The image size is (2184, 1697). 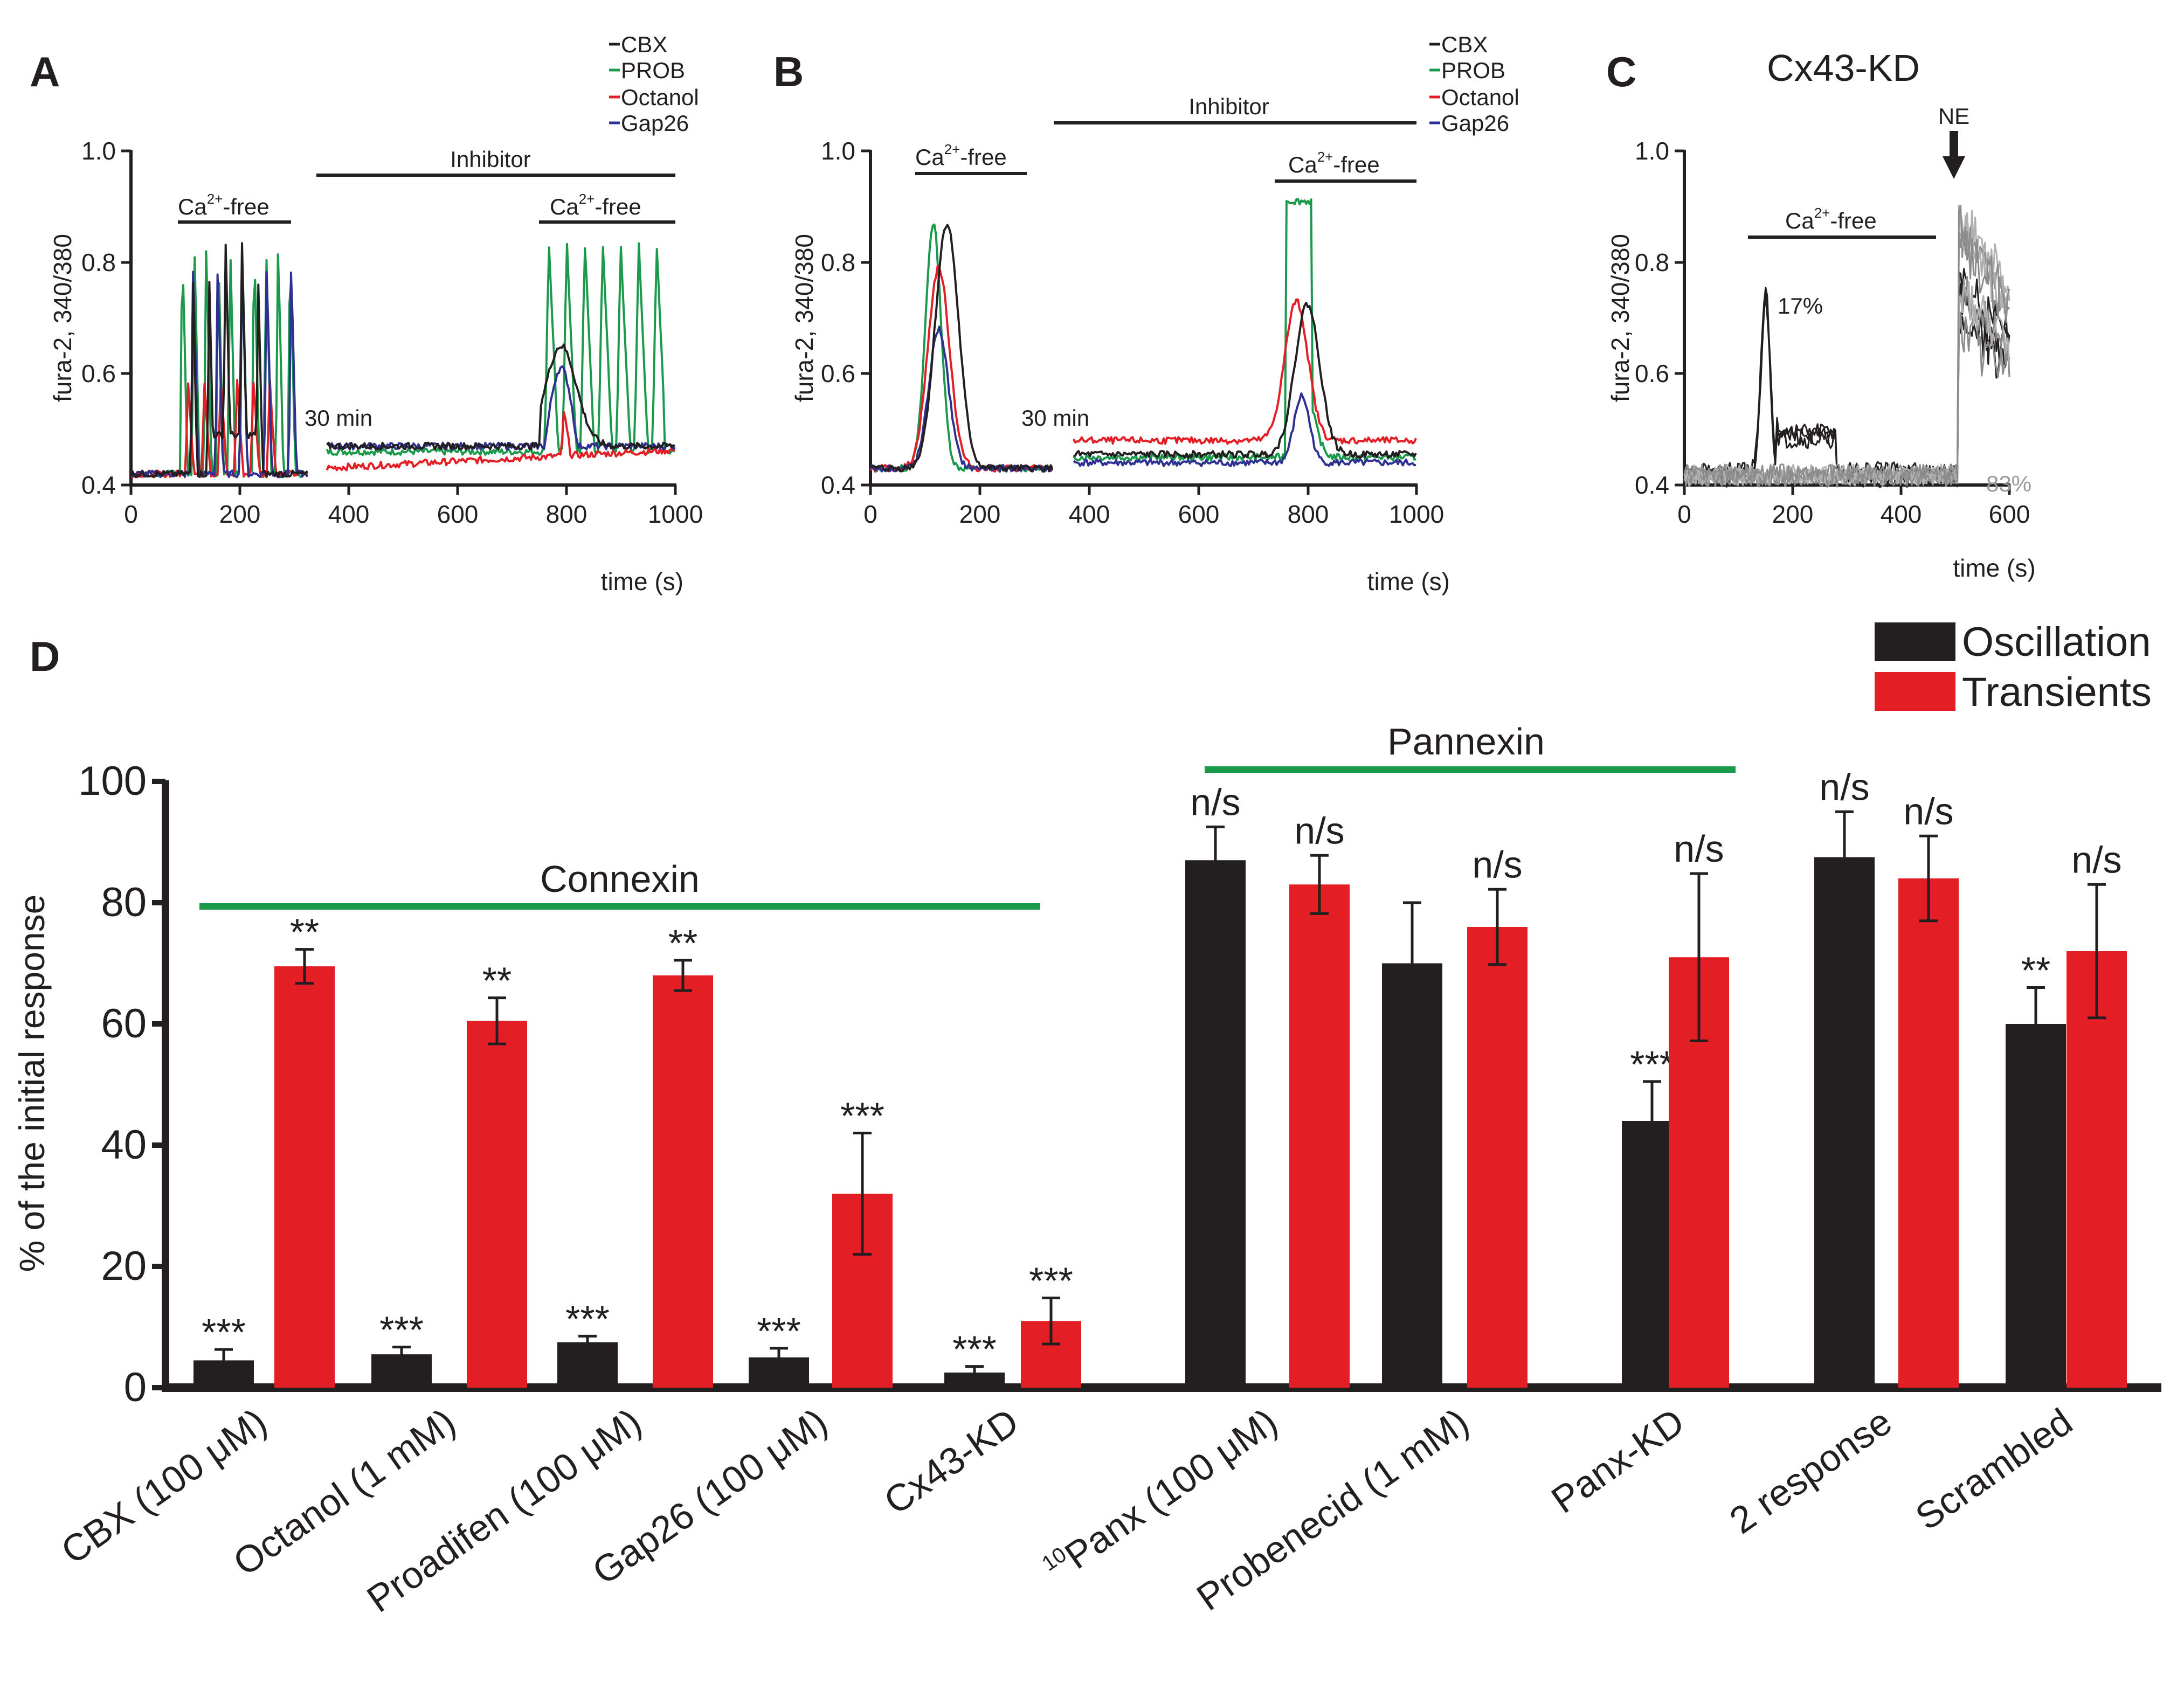 I want to click on panel-b-inhibitor-label: Inhibitor, so click(x=1228, y=106).